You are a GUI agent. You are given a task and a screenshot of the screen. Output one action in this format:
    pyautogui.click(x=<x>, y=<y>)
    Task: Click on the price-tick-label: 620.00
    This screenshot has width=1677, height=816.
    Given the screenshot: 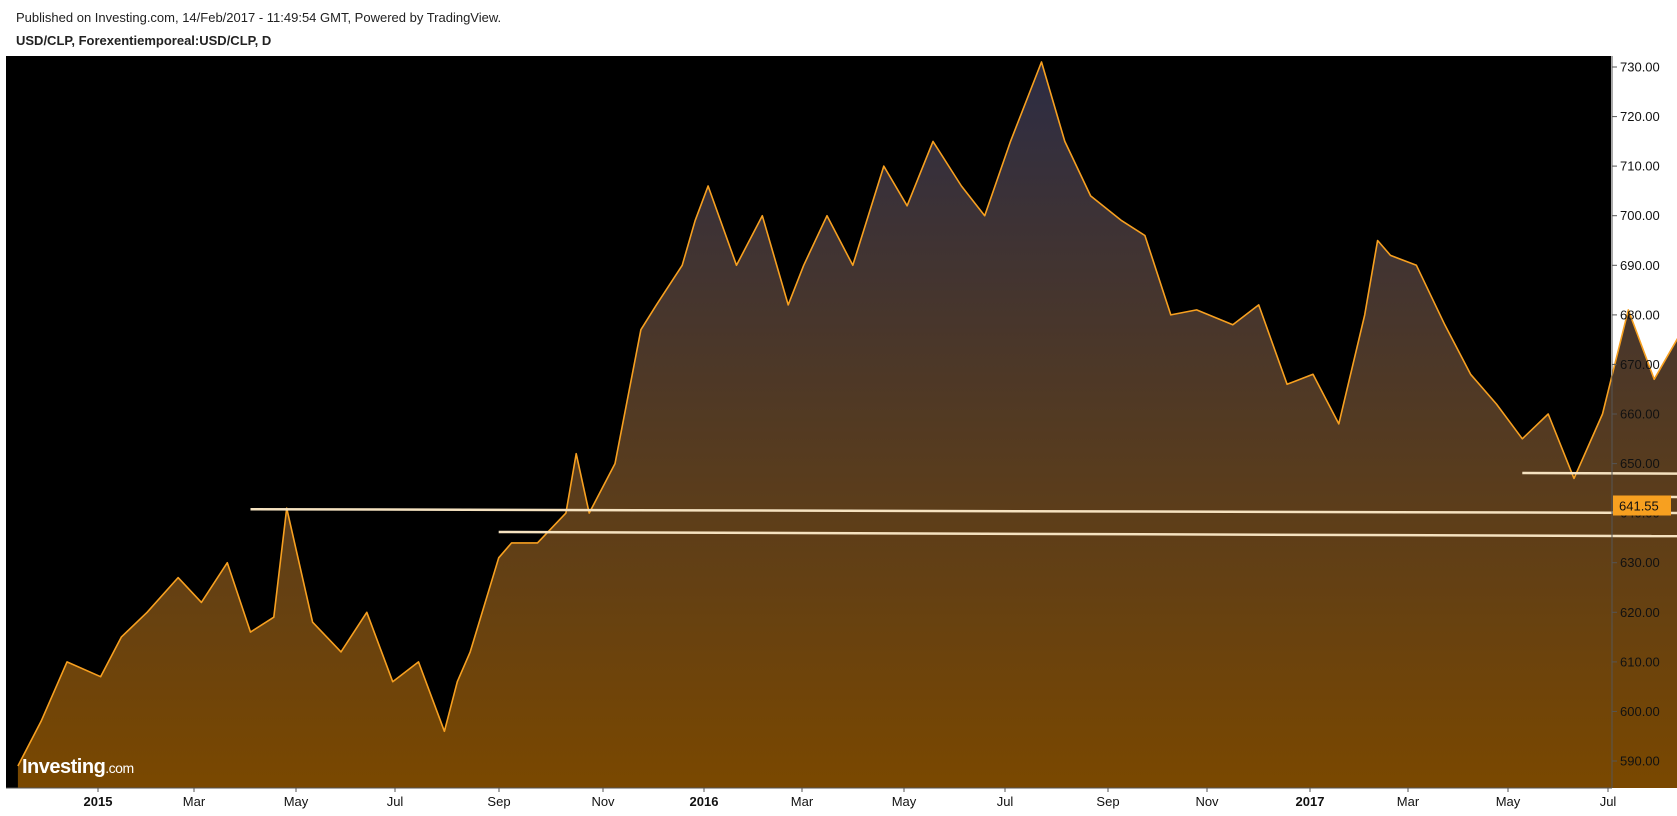 What is the action you would take?
    pyautogui.click(x=1640, y=612)
    